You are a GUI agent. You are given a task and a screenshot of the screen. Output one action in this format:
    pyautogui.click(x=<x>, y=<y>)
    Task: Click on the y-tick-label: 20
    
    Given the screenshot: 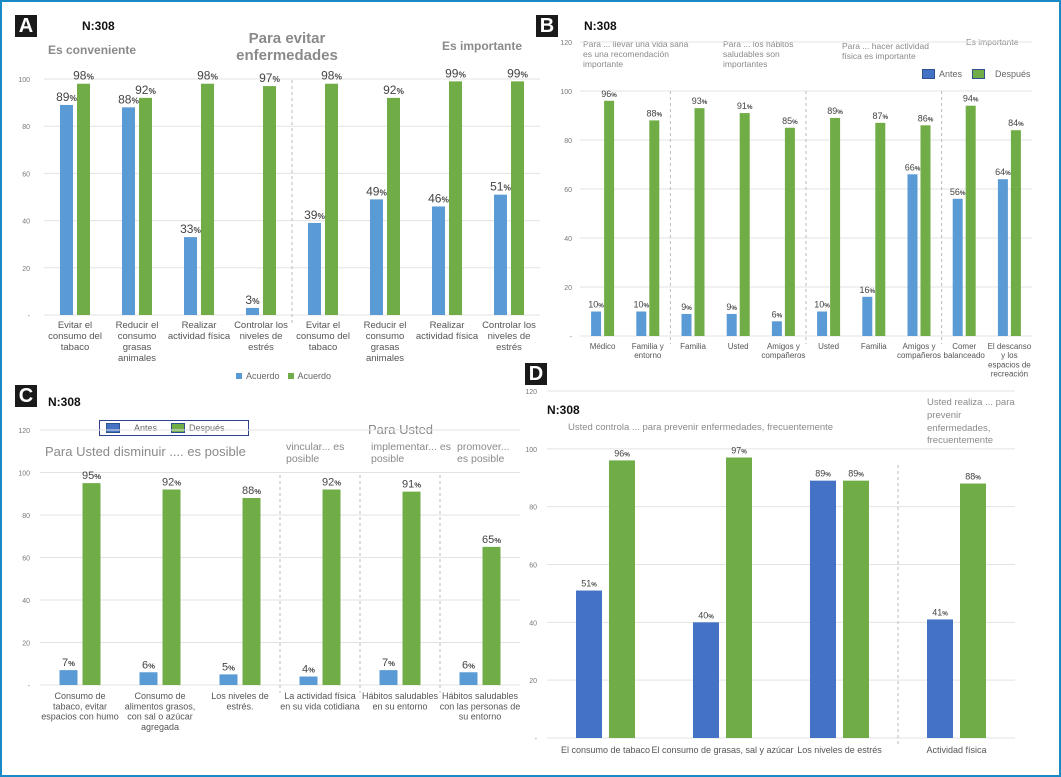 What is the action you would take?
    pyautogui.click(x=533, y=681)
    